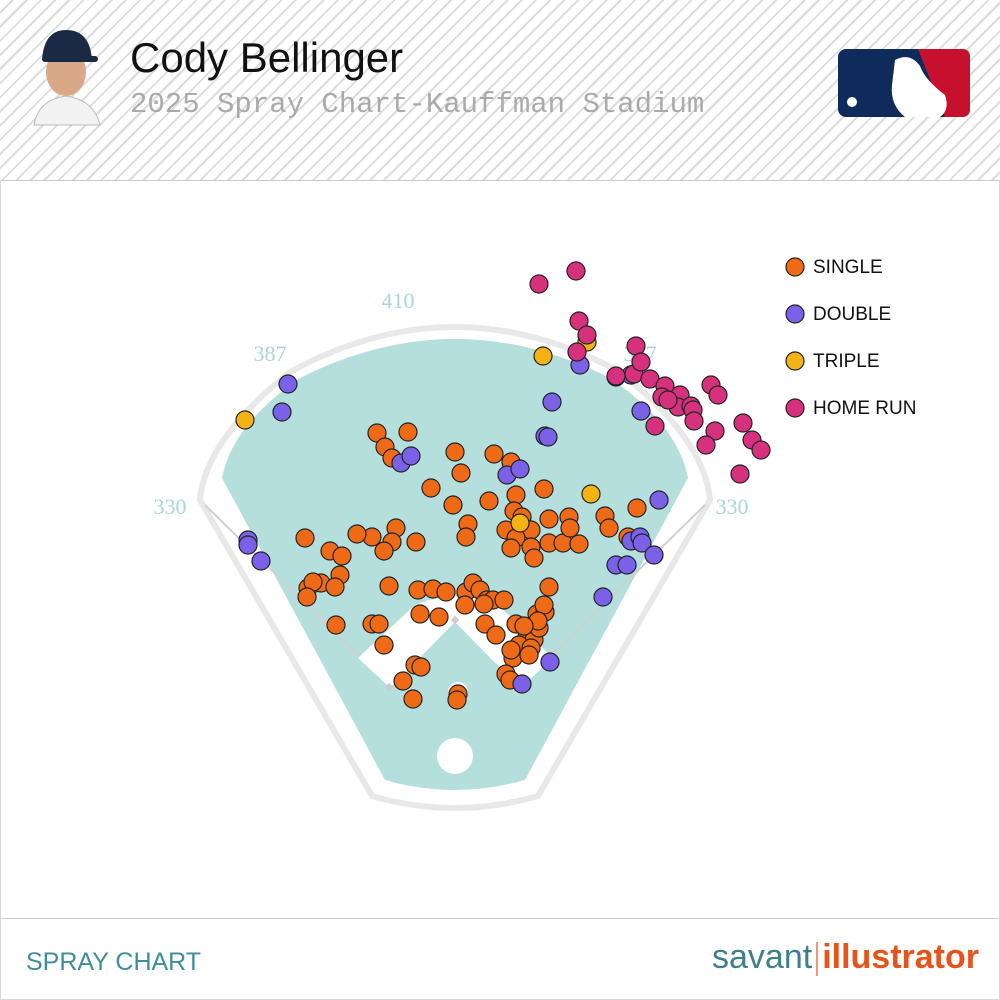 This screenshot has height=1000, width=1000. I want to click on player-photo, so click(67, 78).